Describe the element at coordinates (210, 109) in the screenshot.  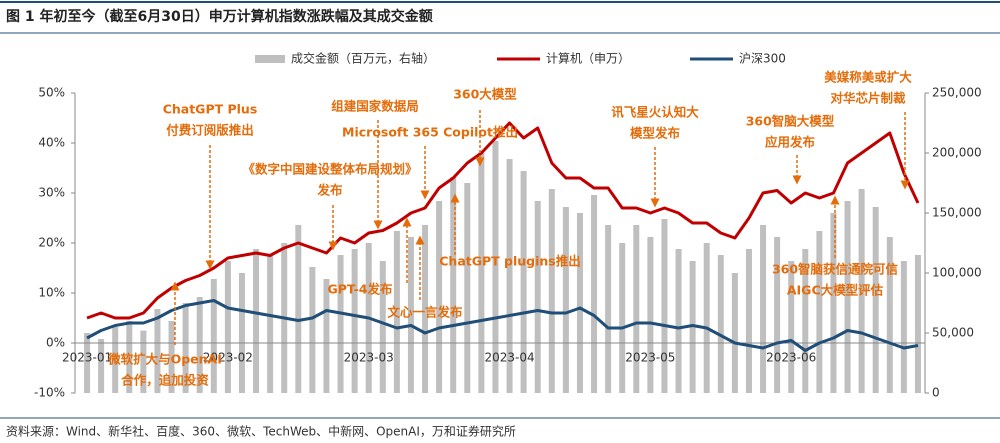
I see `annotation: ChatGPT Plus` at that location.